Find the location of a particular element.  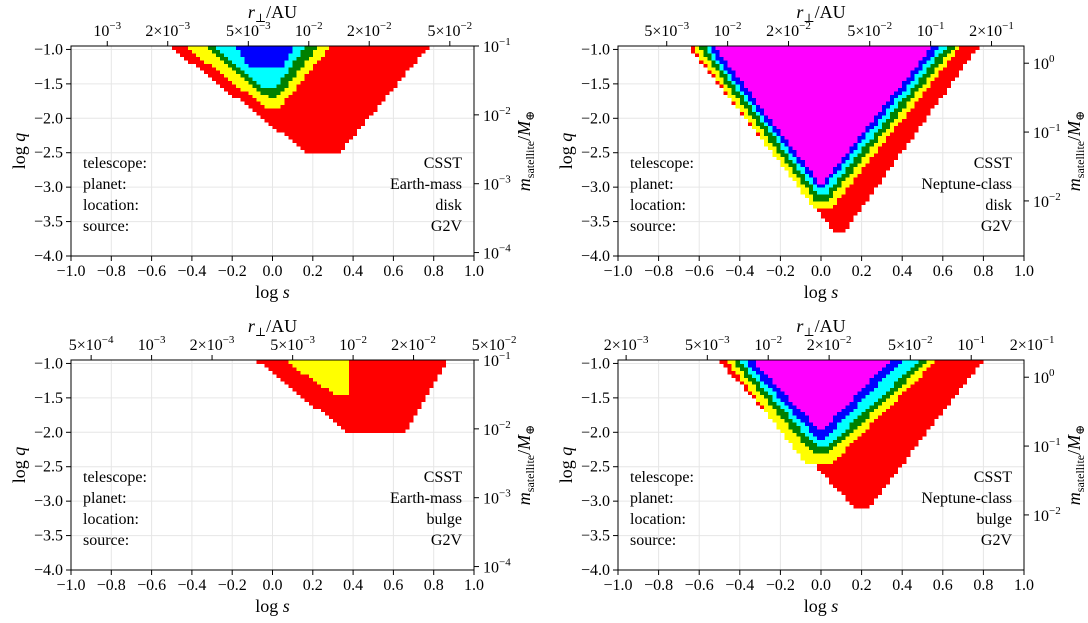

x-tick-label: 0.2 is located at coordinates (313, 585).